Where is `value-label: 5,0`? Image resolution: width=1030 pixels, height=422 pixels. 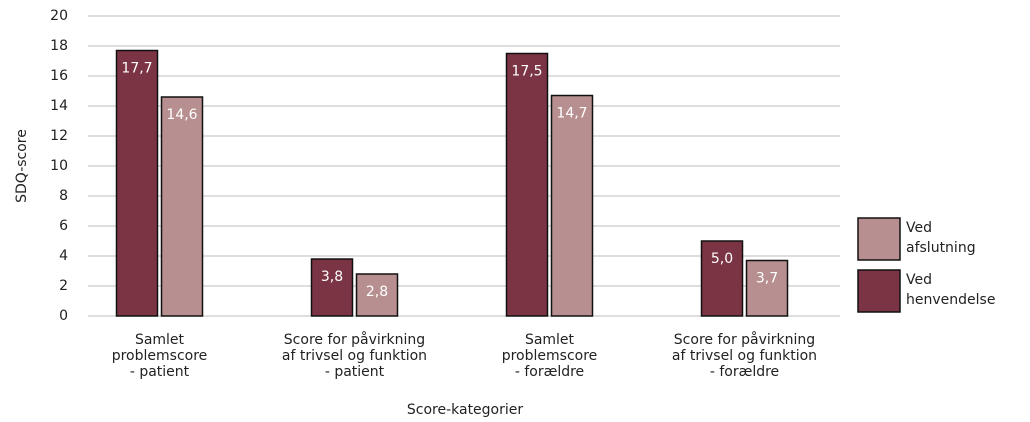
value-label: 5,0 is located at coordinates (722, 259).